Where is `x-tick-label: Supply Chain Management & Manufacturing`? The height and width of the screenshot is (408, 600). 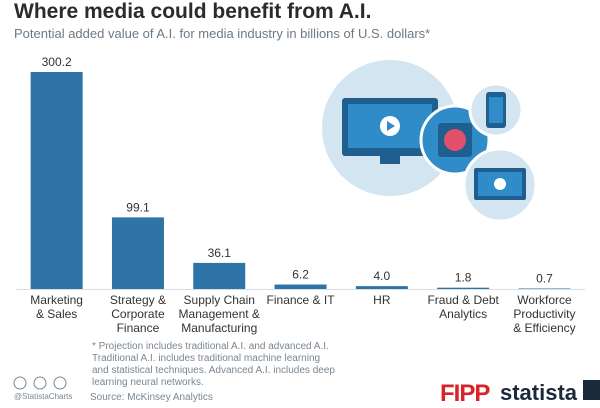
x-tick-label: Supply Chain Management & Manufacturing is located at coordinates (219, 314).